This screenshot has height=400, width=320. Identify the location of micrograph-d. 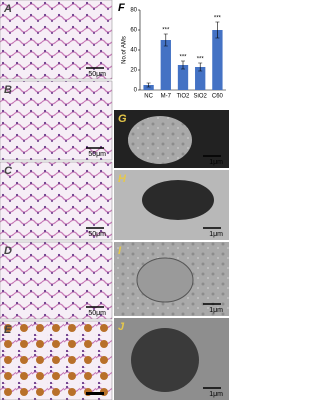
(56, 280).